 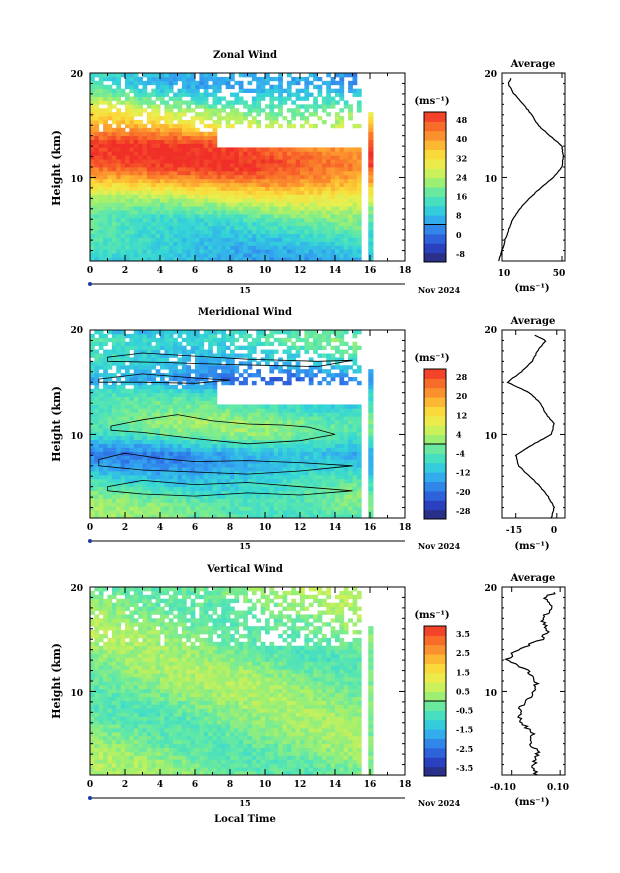 I want to click on colorbar-segment, so click(x=435, y=126).